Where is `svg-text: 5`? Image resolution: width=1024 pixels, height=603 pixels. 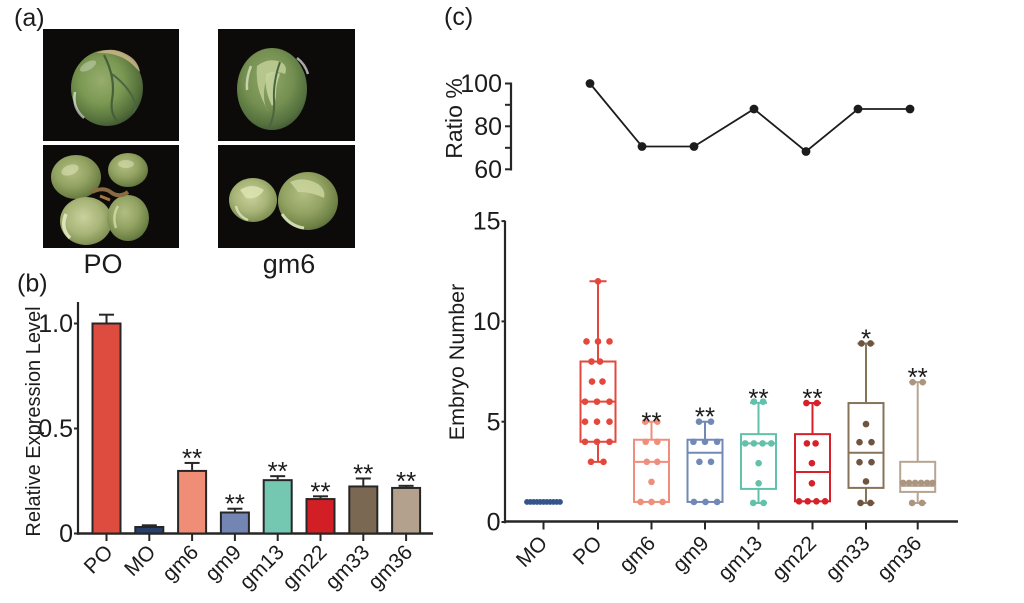 svg-text: 5 is located at coordinates (494, 422).